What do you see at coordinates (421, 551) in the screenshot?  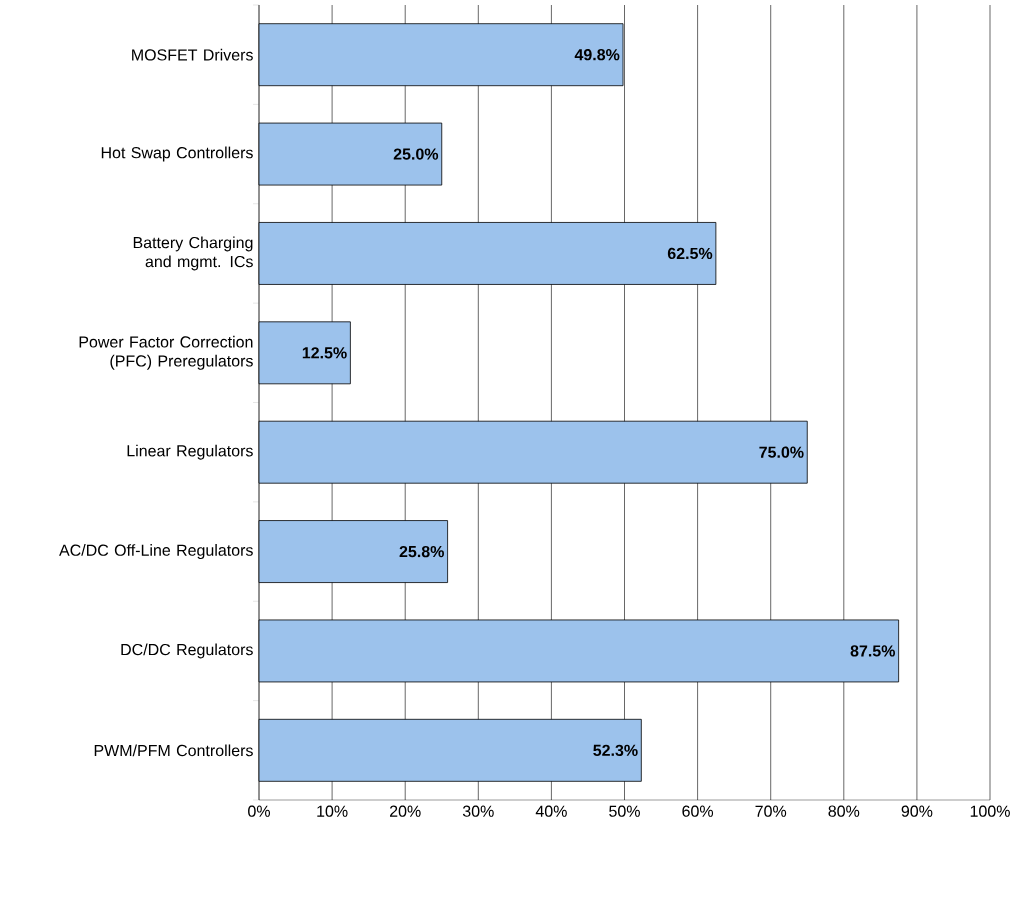 I see `data-label: 25.8%` at bounding box center [421, 551].